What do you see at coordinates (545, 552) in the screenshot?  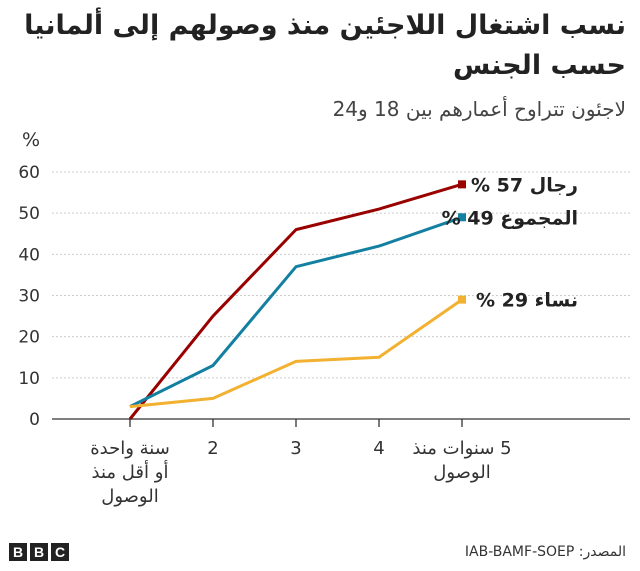 I see `source-note: المصدر: IAB-BAMF-SOEP` at bounding box center [545, 552].